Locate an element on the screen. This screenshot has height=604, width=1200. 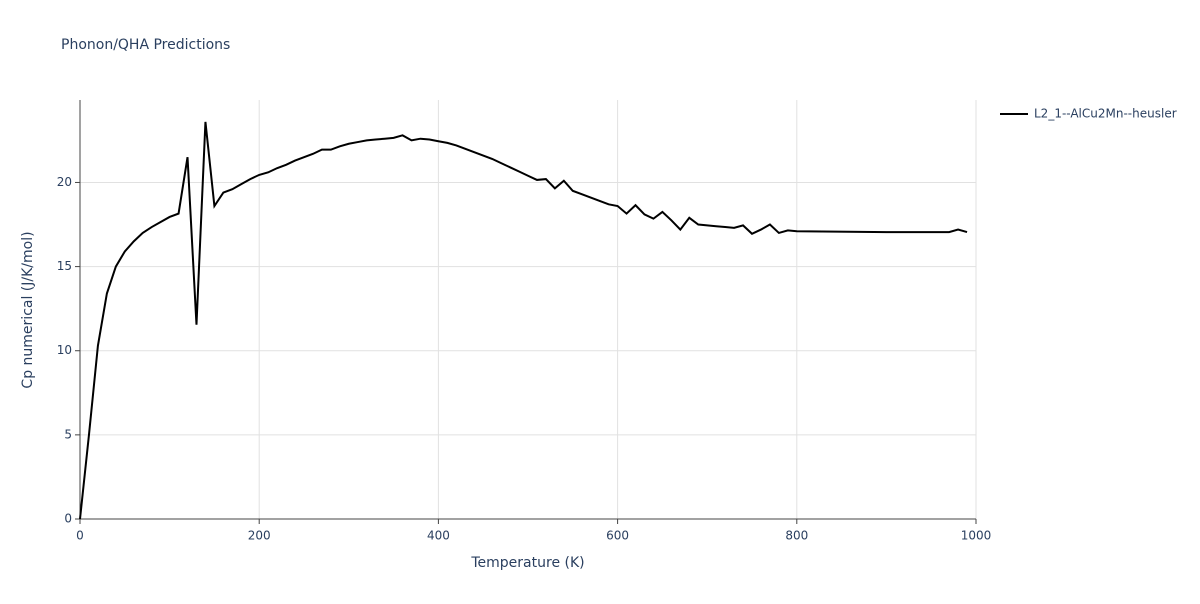
x-tick-label: 200 is located at coordinates (259, 536).